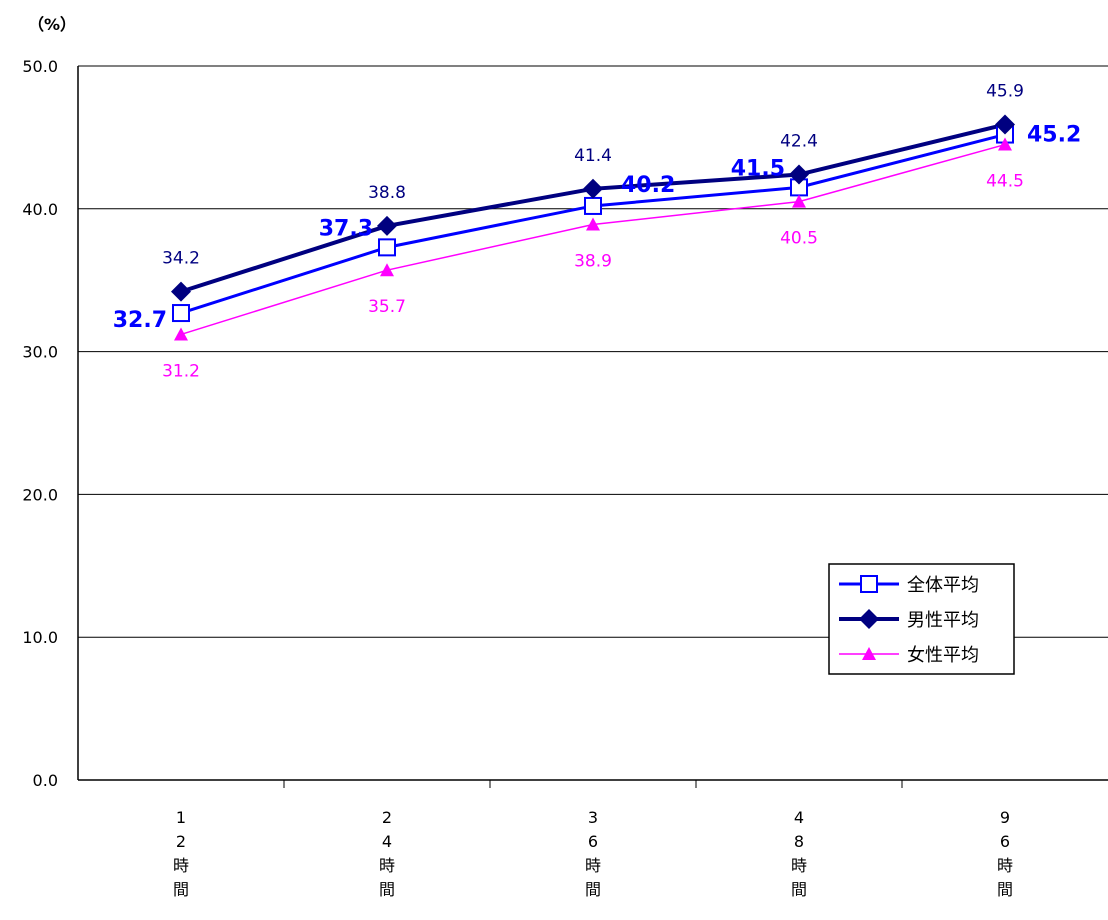 The width and height of the screenshot is (1108, 920). Describe the element at coordinates (799, 841) in the screenshot. I see `x-category-label: 8` at that location.